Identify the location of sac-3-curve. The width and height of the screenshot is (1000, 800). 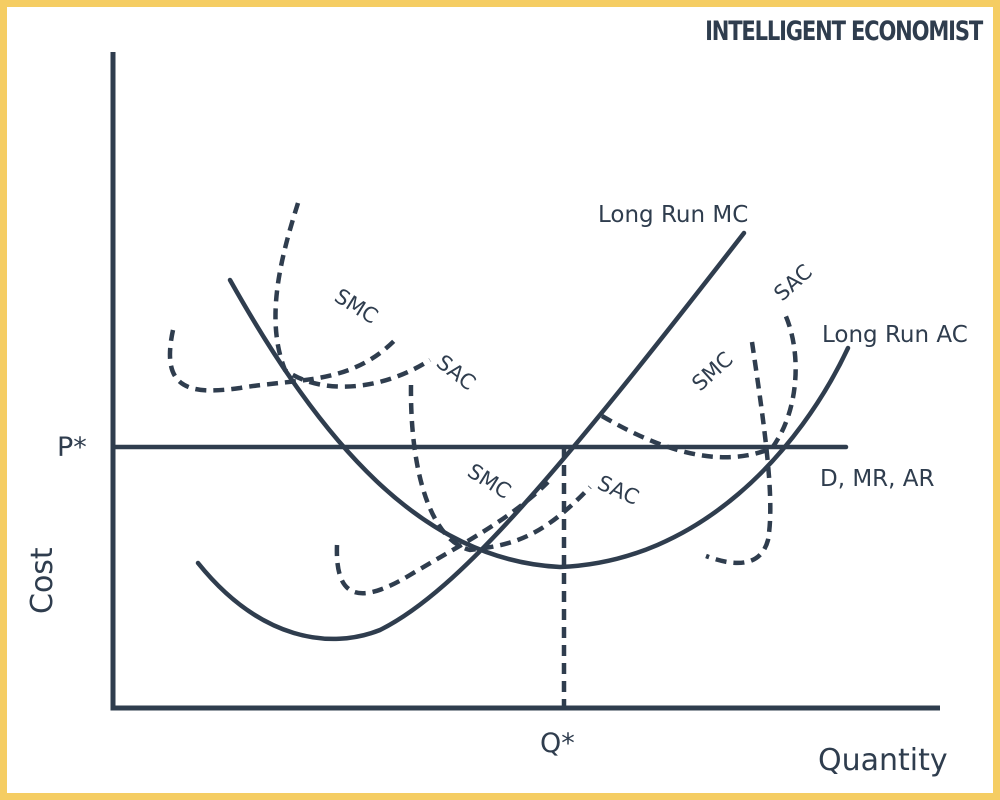
(699, 385).